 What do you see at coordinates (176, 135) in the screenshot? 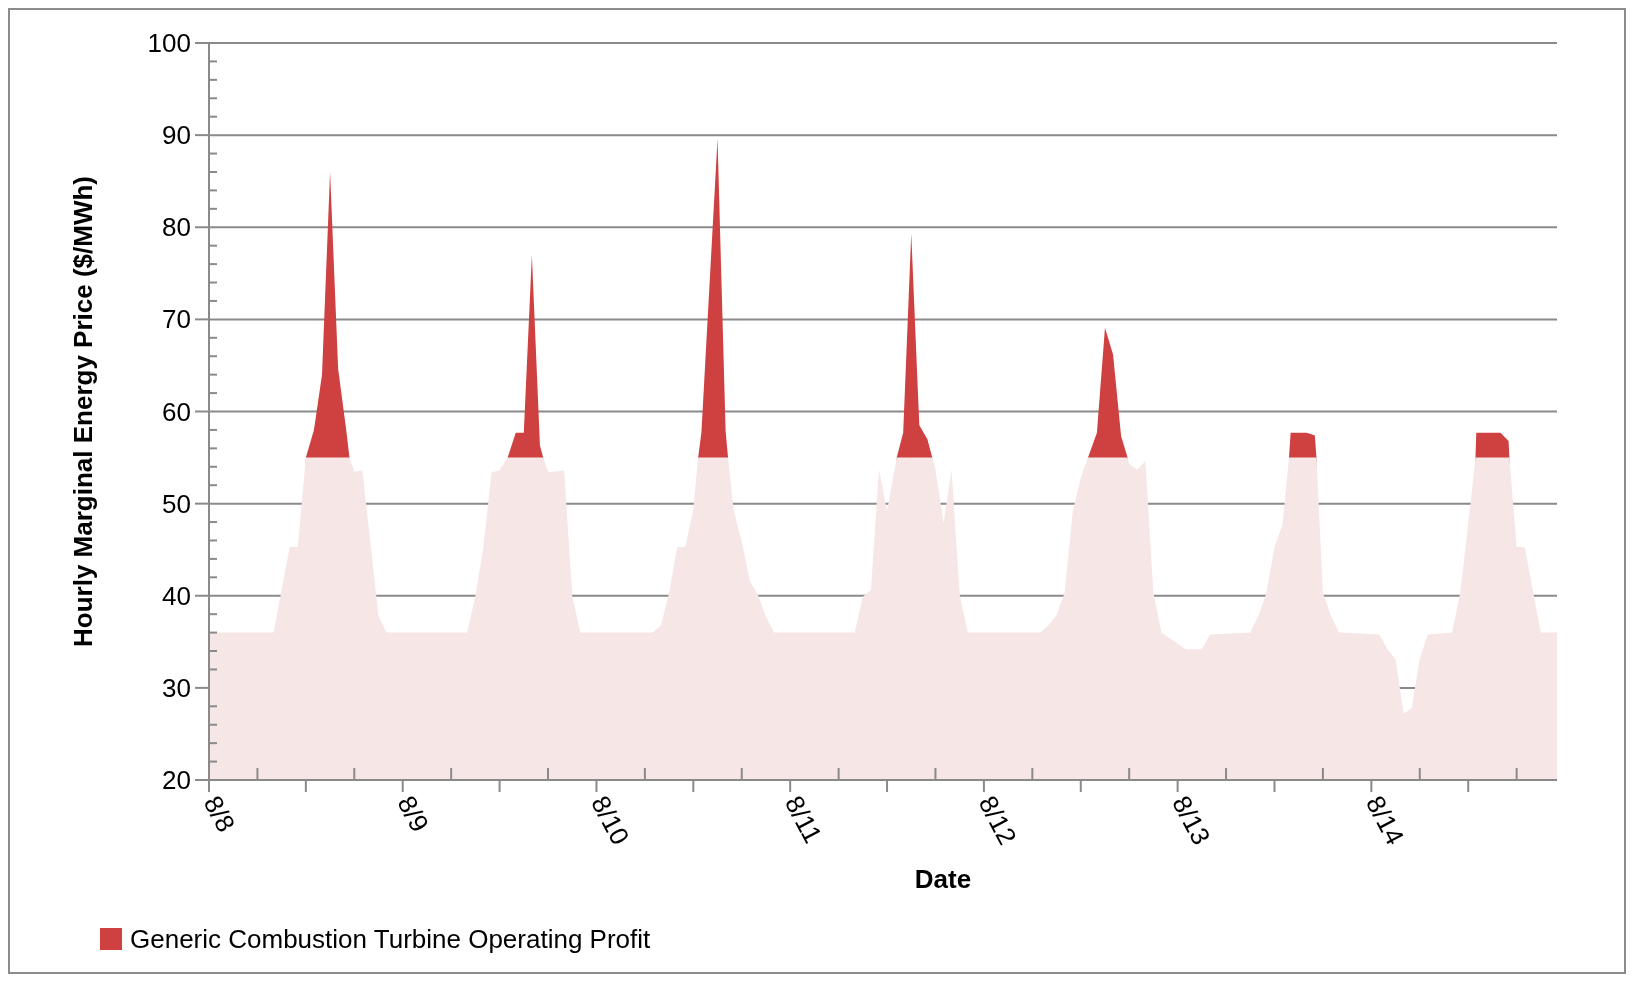
I see `y-tick-label: 90` at bounding box center [176, 135].